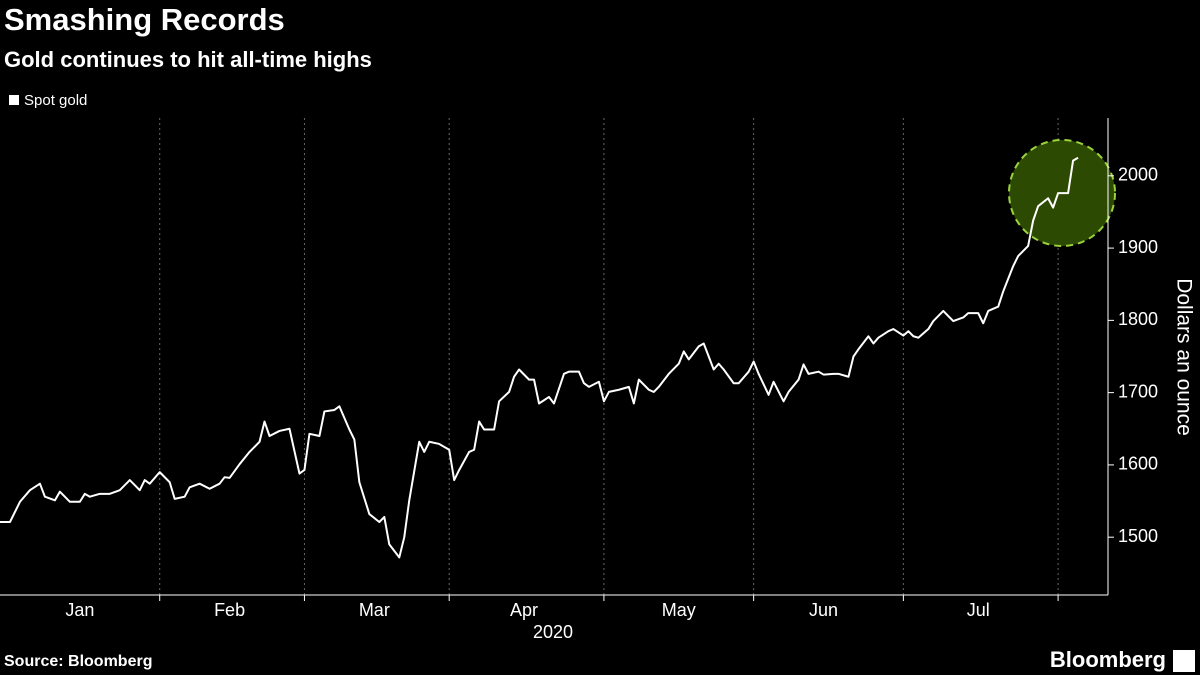 The width and height of the screenshot is (1200, 675). Describe the element at coordinates (1108, 659) in the screenshot. I see `brand: Bloomberg` at that location.